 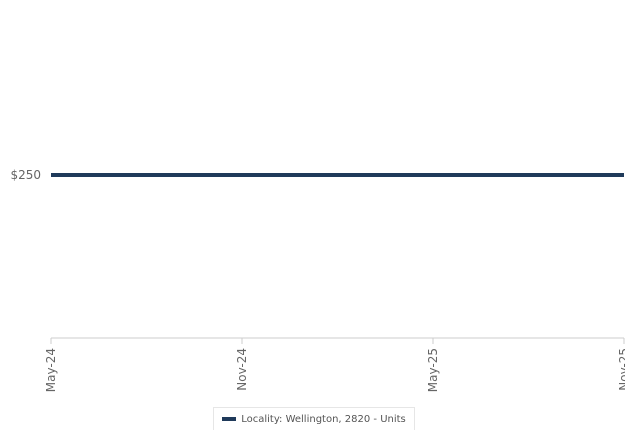 What do you see at coordinates (433, 370) in the screenshot?
I see `x-tick-label: May-25` at bounding box center [433, 370].